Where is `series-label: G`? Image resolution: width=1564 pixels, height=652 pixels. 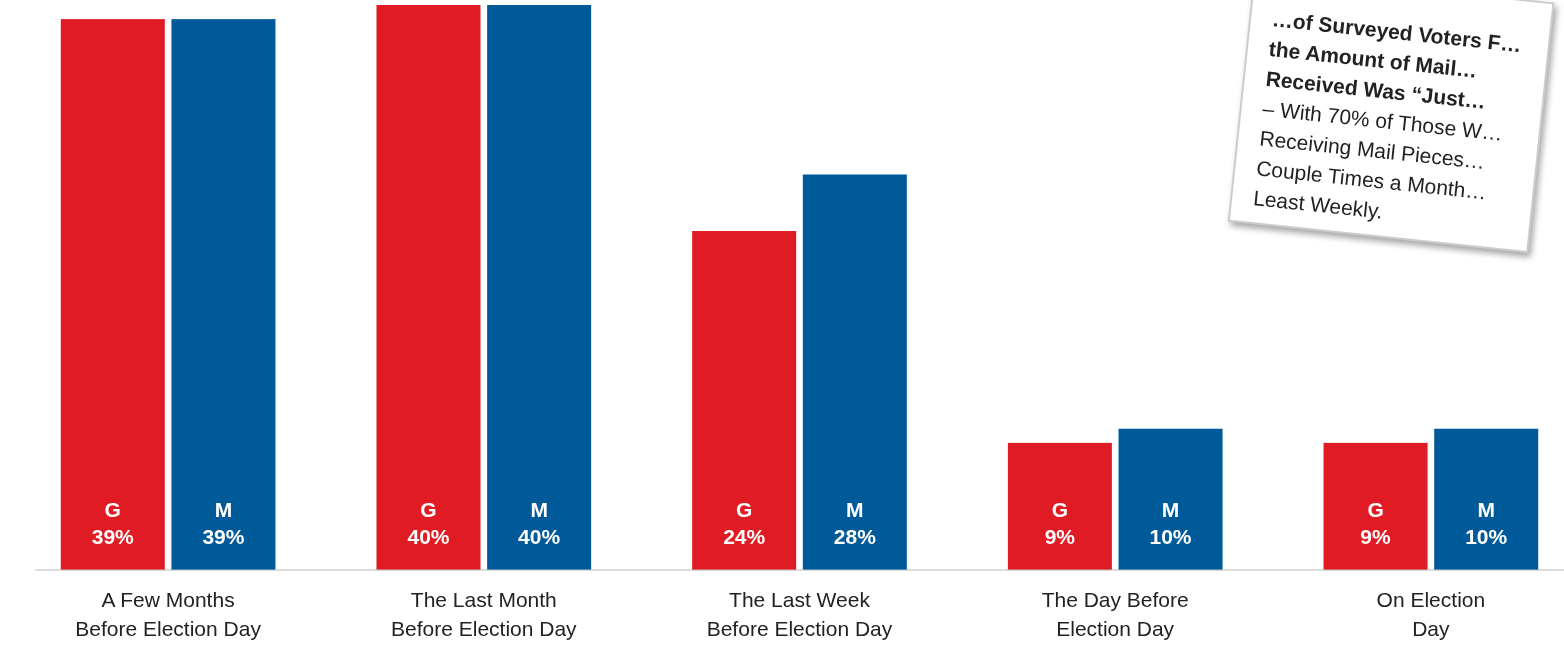 series-label: G is located at coordinates (428, 509).